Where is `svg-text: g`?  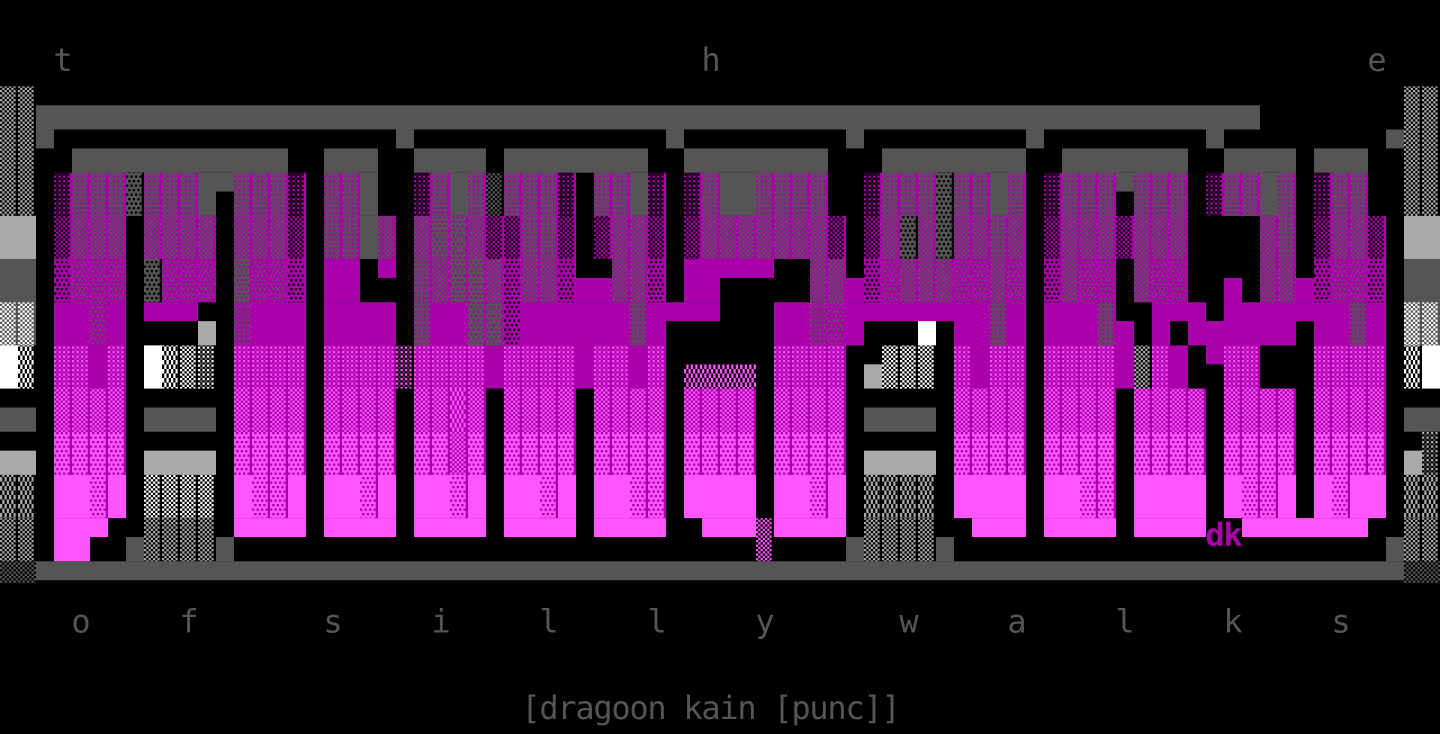
svg-text: g is located at coordinates (602, 708).